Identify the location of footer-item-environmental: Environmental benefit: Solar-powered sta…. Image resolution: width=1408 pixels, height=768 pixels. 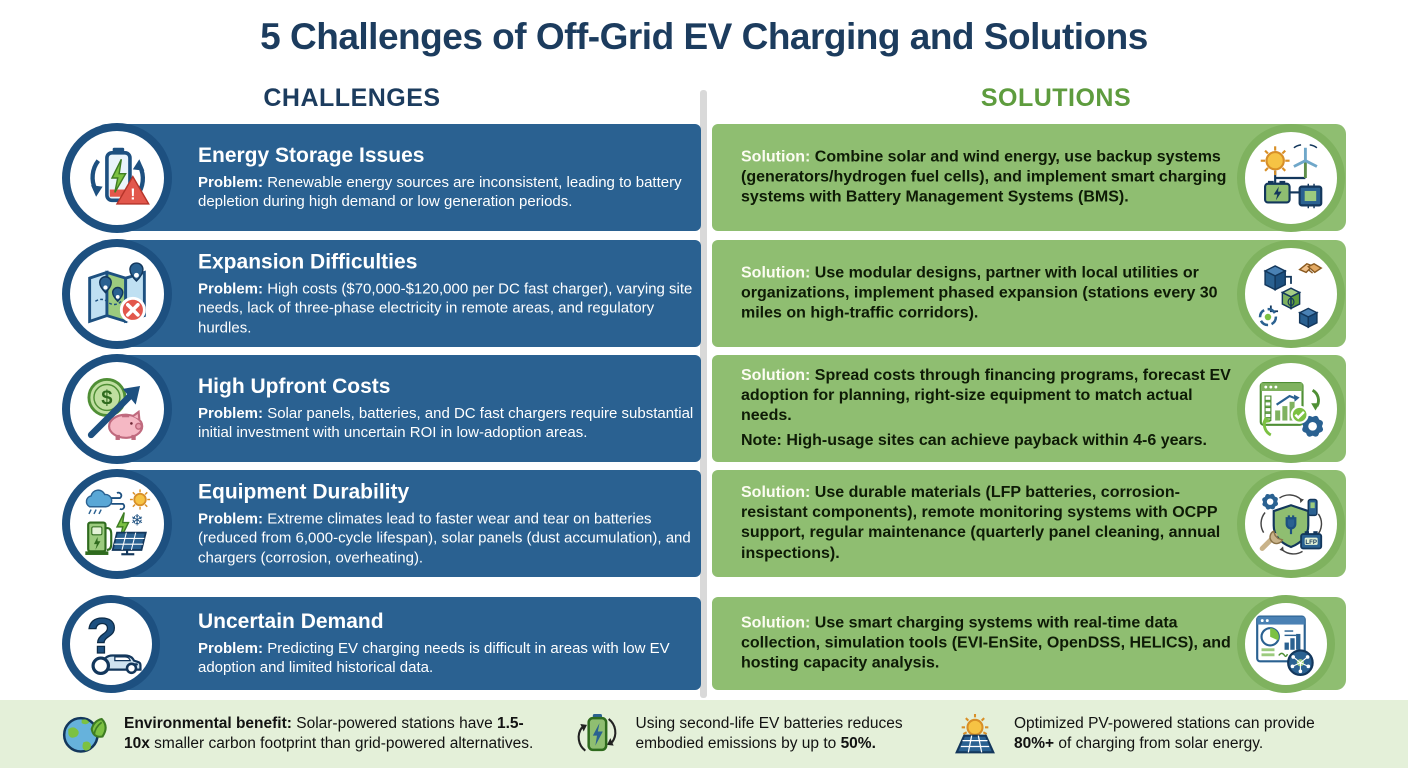
(304, 734).